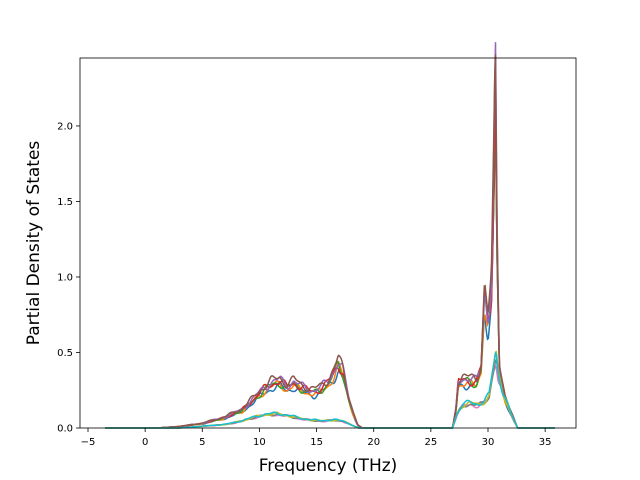 Image resolution: width=640 pixels, height=480 pixels. I want to click on y-tick-label: 0.5, so click(65, 353).